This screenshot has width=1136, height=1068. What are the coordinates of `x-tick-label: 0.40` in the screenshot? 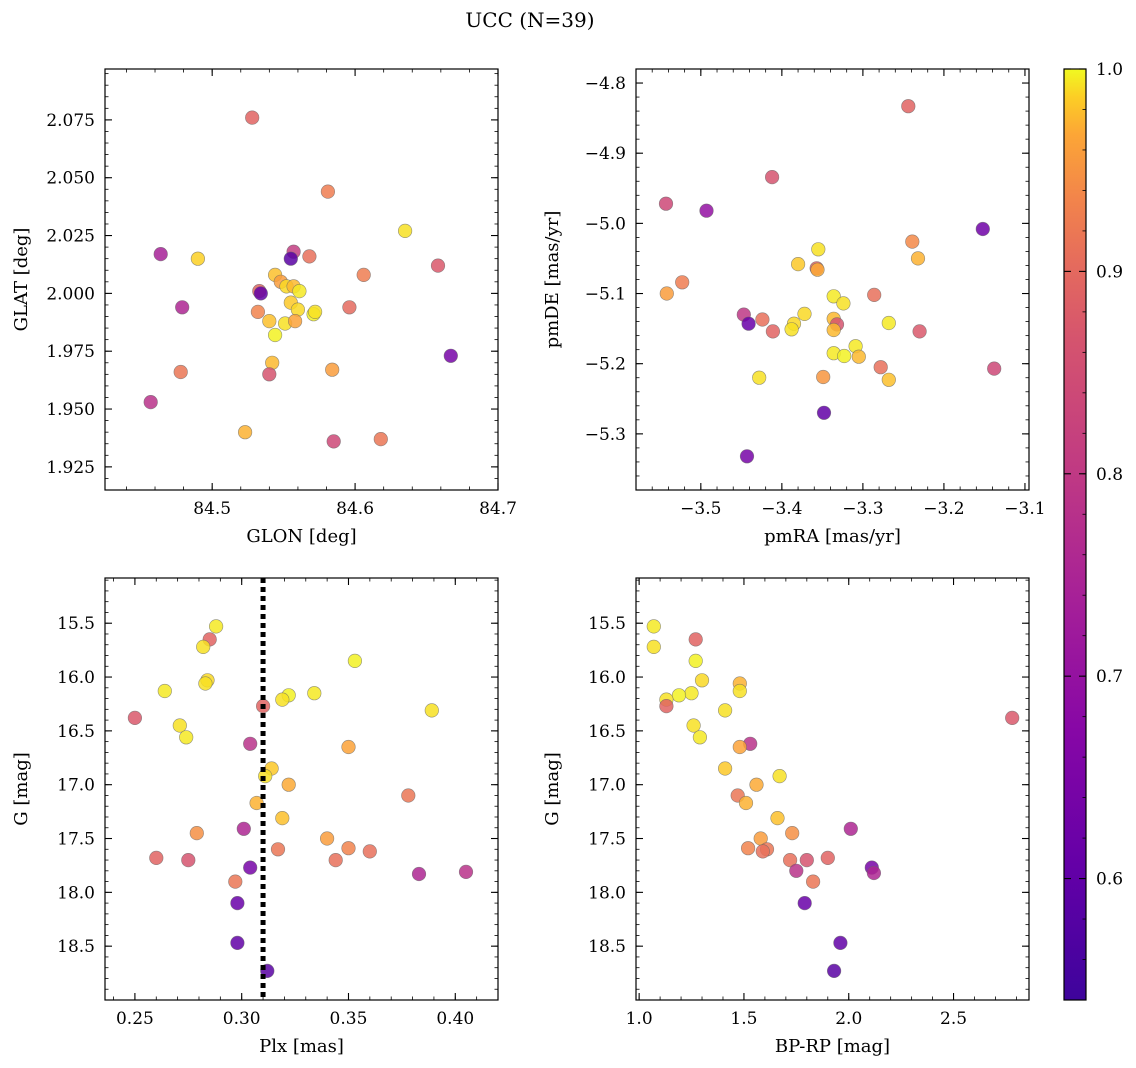 It's located at (455, 1019).